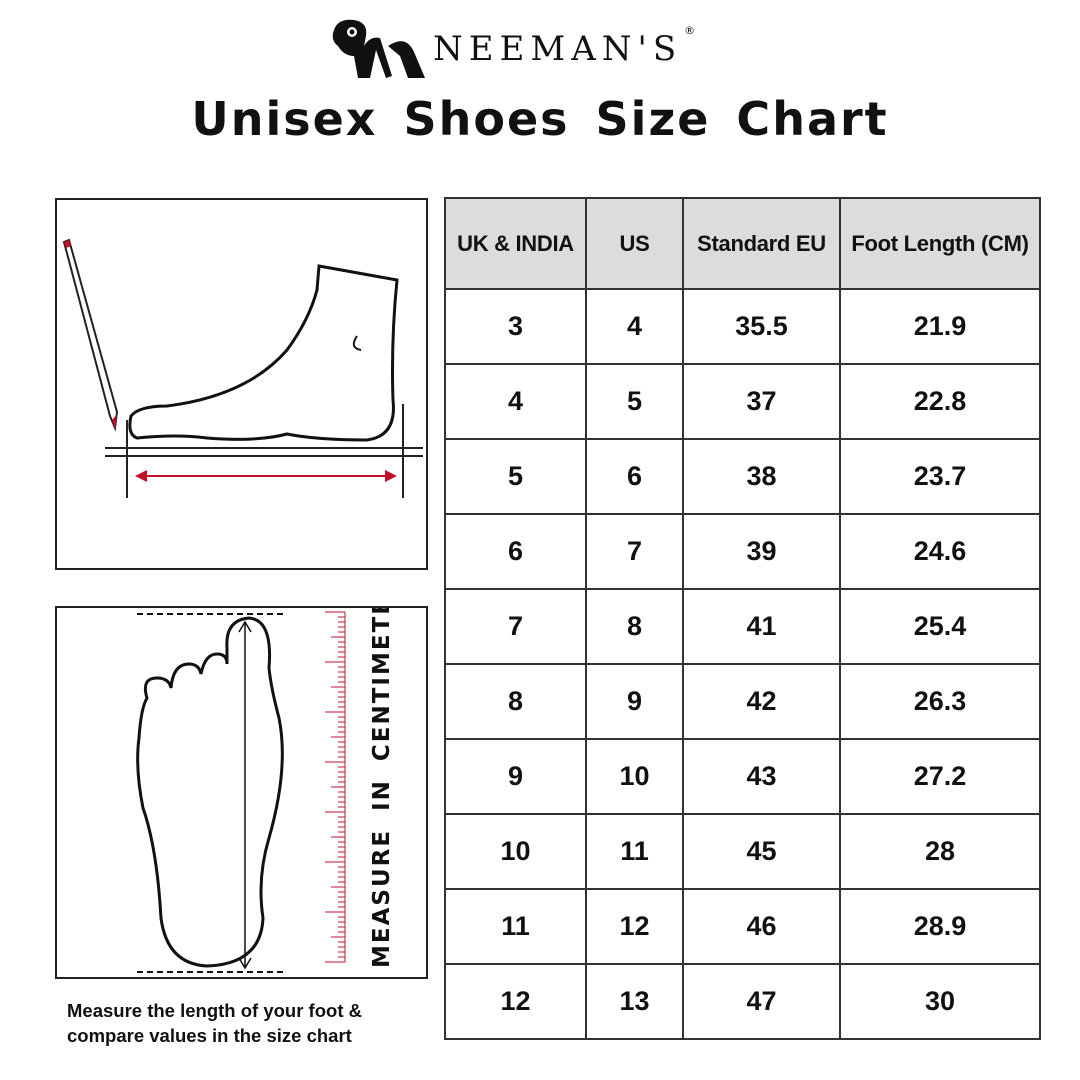 Image resolution: width=1080 pixels, height=1080 pixels. I want to click on cell-uk-india: 8, so click(515, 701).